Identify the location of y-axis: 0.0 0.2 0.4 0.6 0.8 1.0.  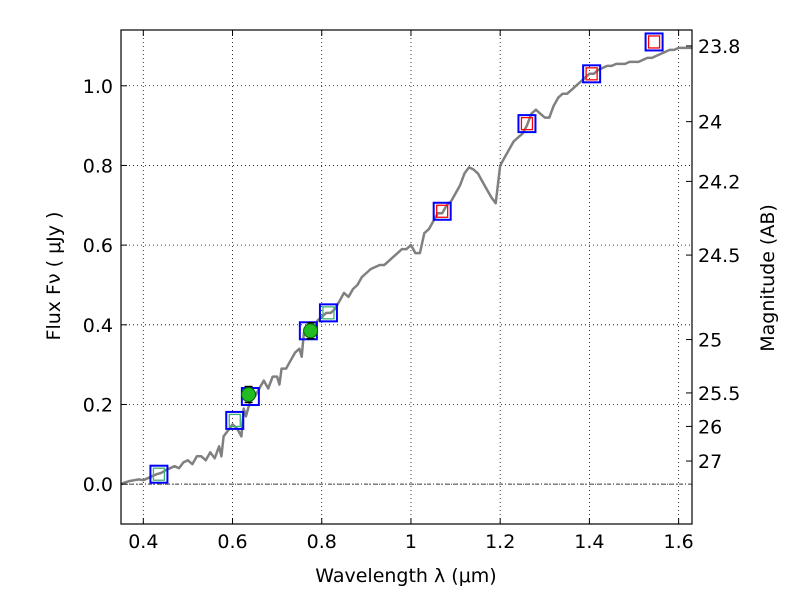
(105, 286).